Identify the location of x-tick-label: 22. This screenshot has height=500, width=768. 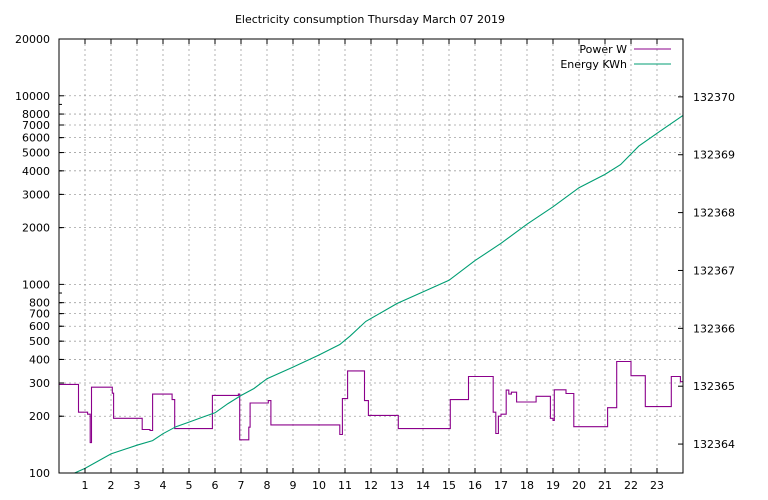
(631, 485).